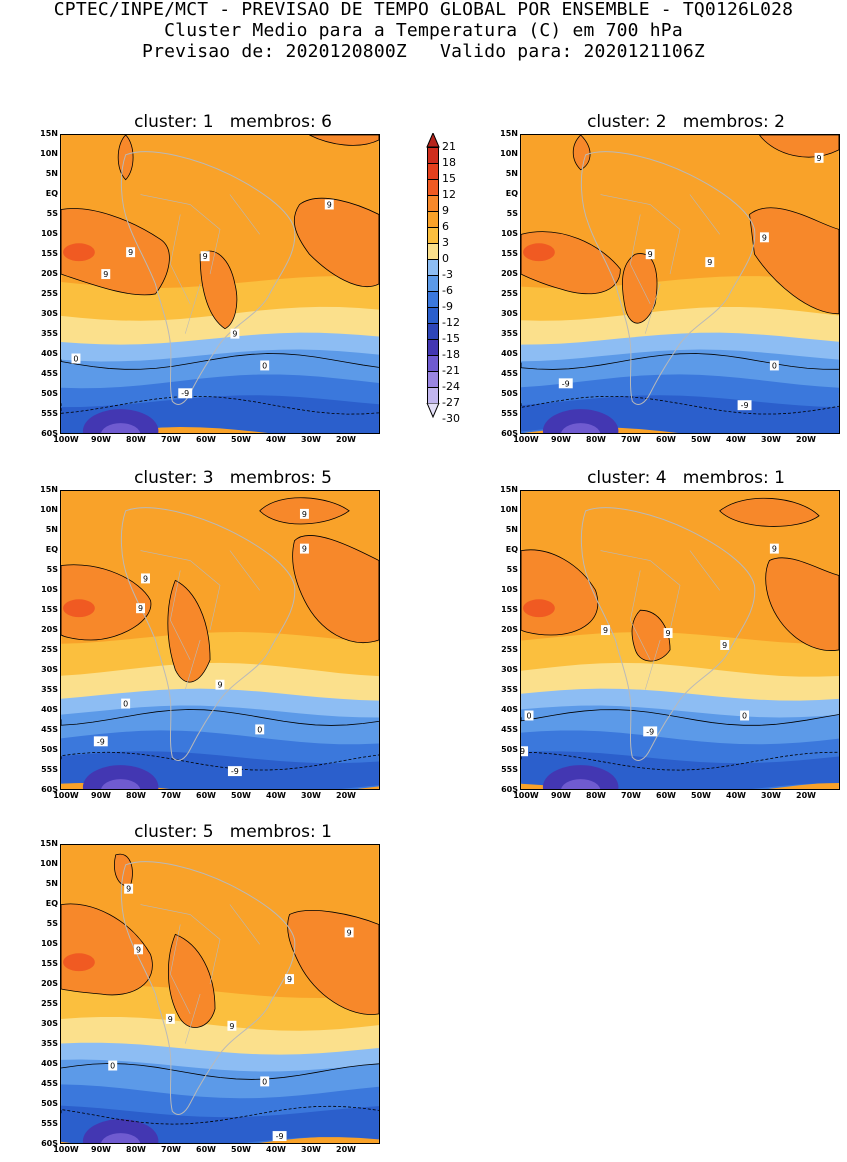  Describe the element at coordinates (49, 749) in the screenshot. I see `latitude-tick-label: 50S` at that location.